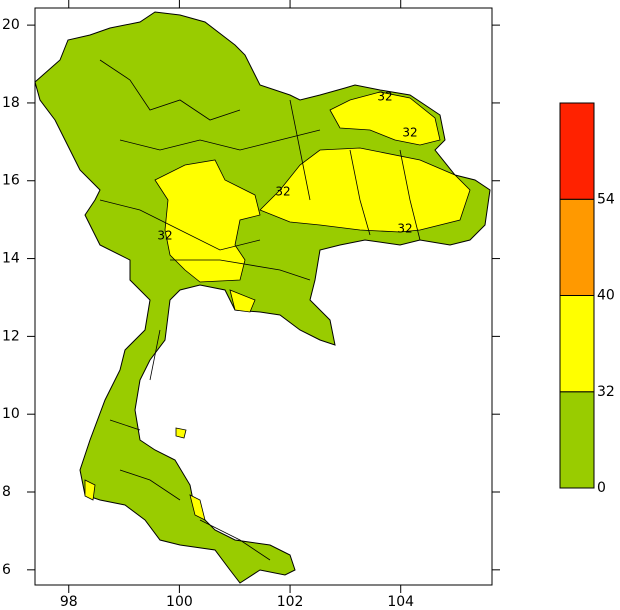 Image resolution: width=620 pixels, height=610 pixels. Describe the element at coordinates (69, 602) in the screenshot. I see `x-tick-label: 98` at that location.